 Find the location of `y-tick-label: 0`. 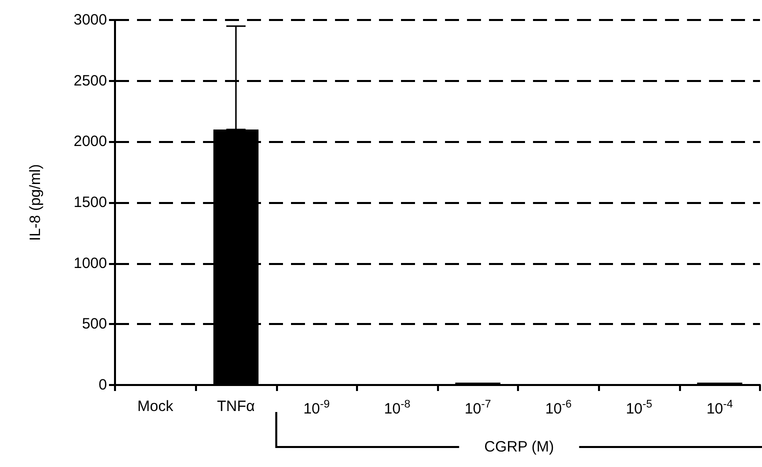

y-tick-label: 0 is located at coordinates (102, 385).